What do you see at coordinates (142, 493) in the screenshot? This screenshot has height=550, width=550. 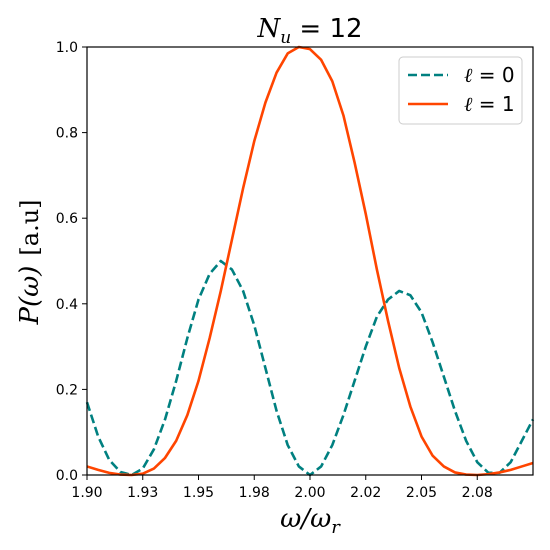 I see `x-tick-label: 1.93` at bounding box center [142, 493].